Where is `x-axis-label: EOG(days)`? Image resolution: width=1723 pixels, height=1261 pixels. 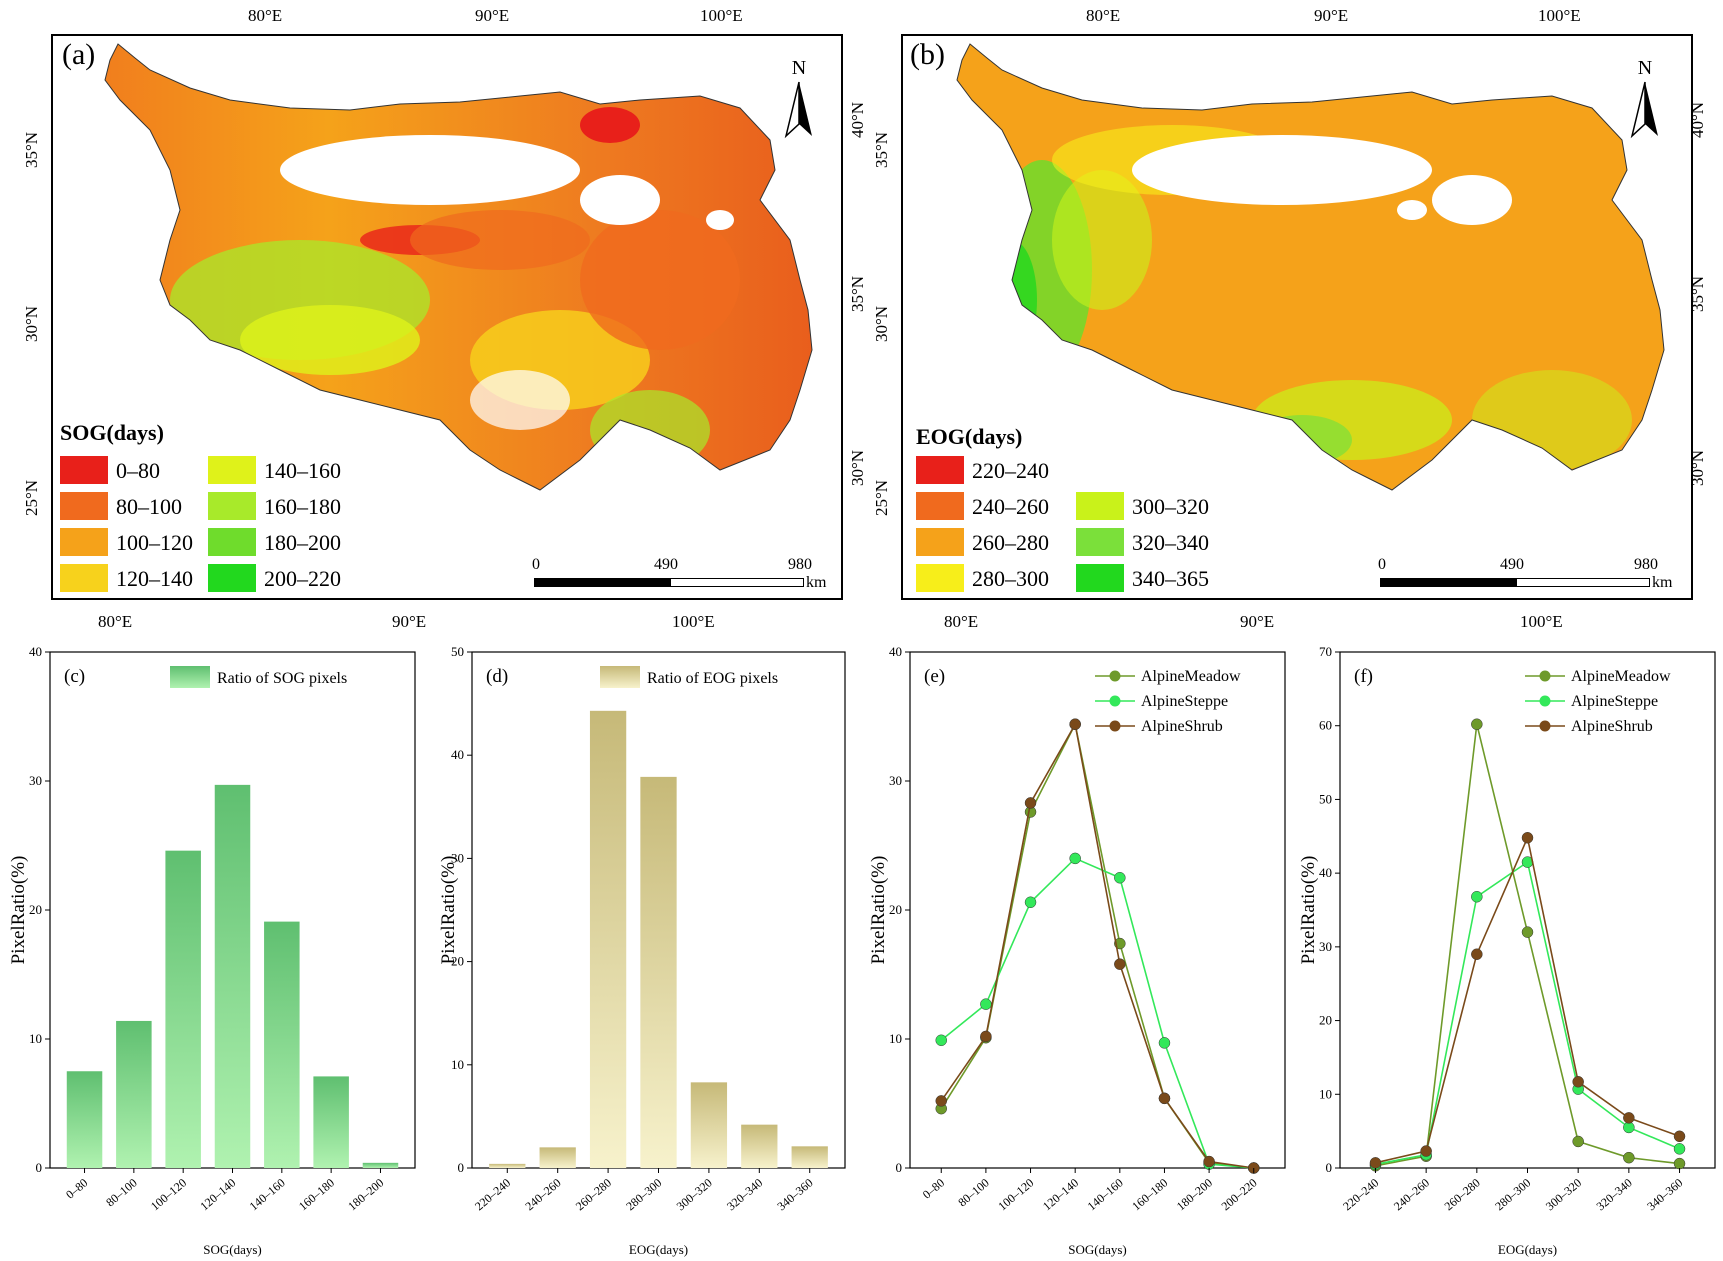 x-axis-label: EOG(days) is located at coordinates (1527, 1249).